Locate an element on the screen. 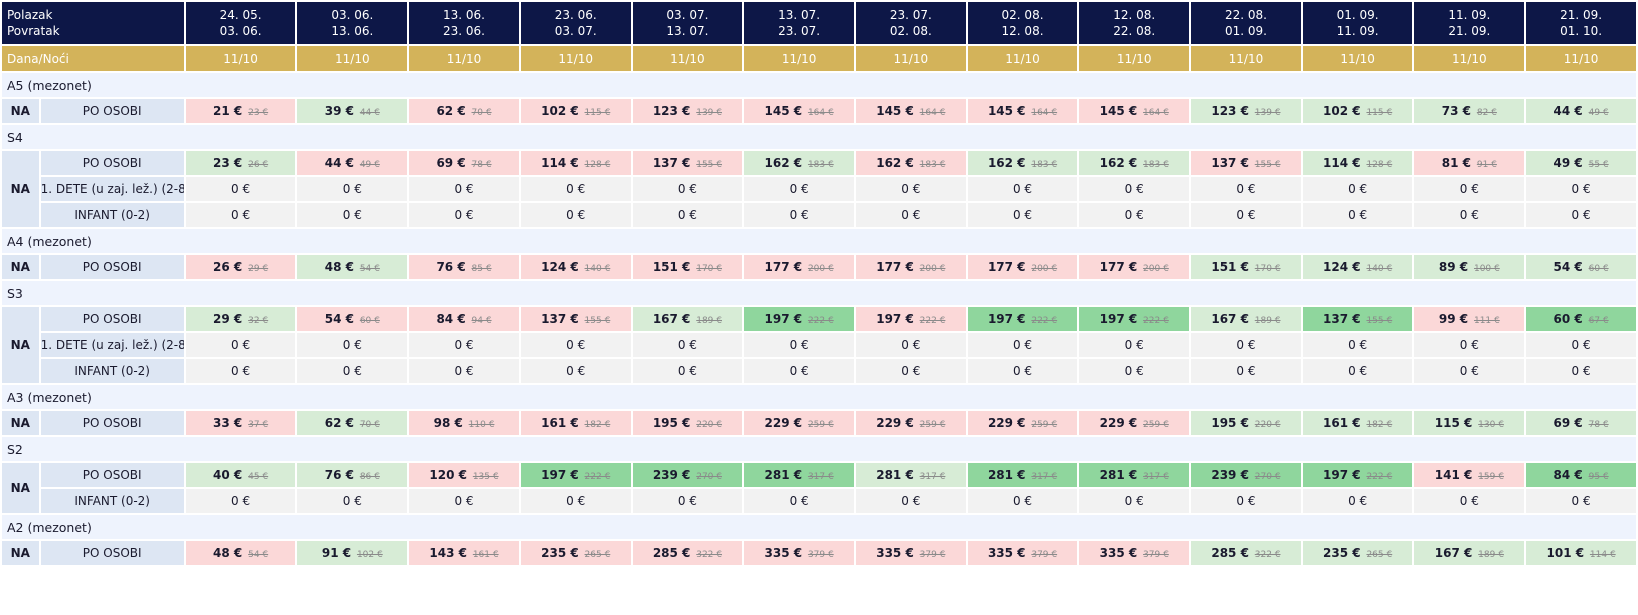 The width and height of the screenshot is (1638, 615). new-price: 143 € is located at coordinates (448, 553).